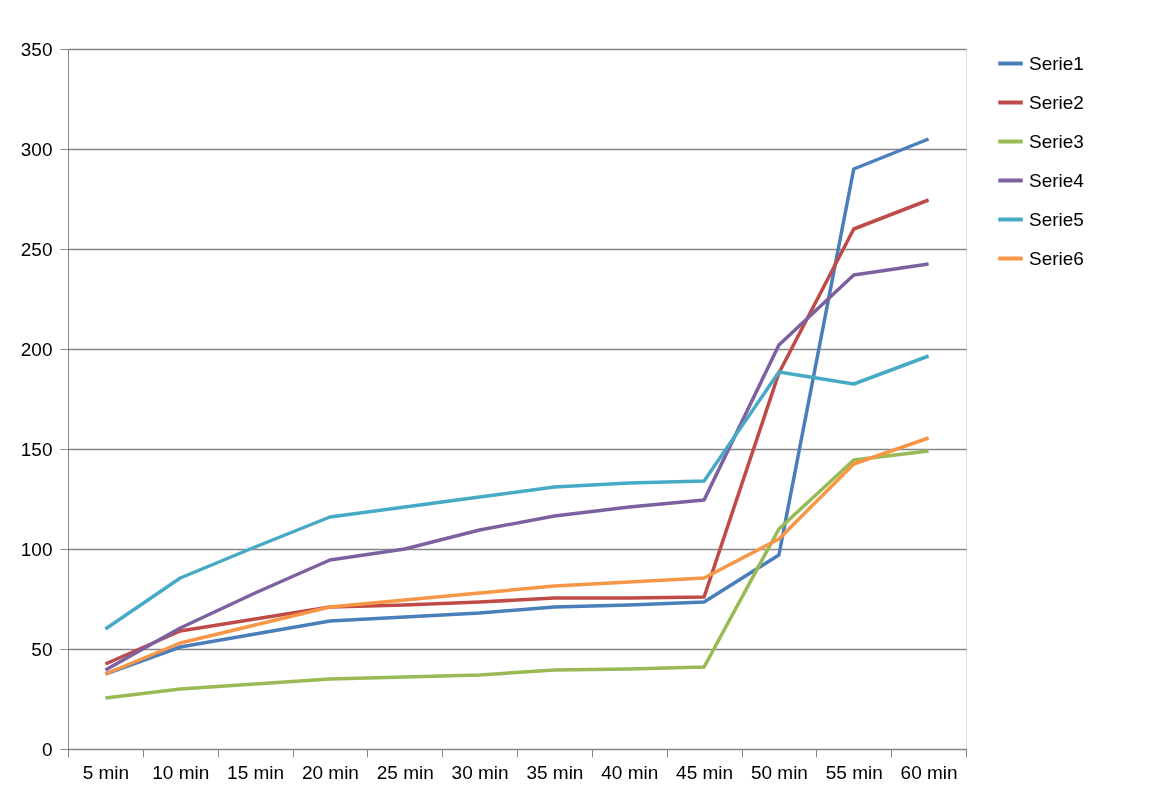 The height and width of the screenshot is (802, 1173). Describe the element at coordinates (36, 449) in the screenshot. I see `y-tick-label: 150` at that location.